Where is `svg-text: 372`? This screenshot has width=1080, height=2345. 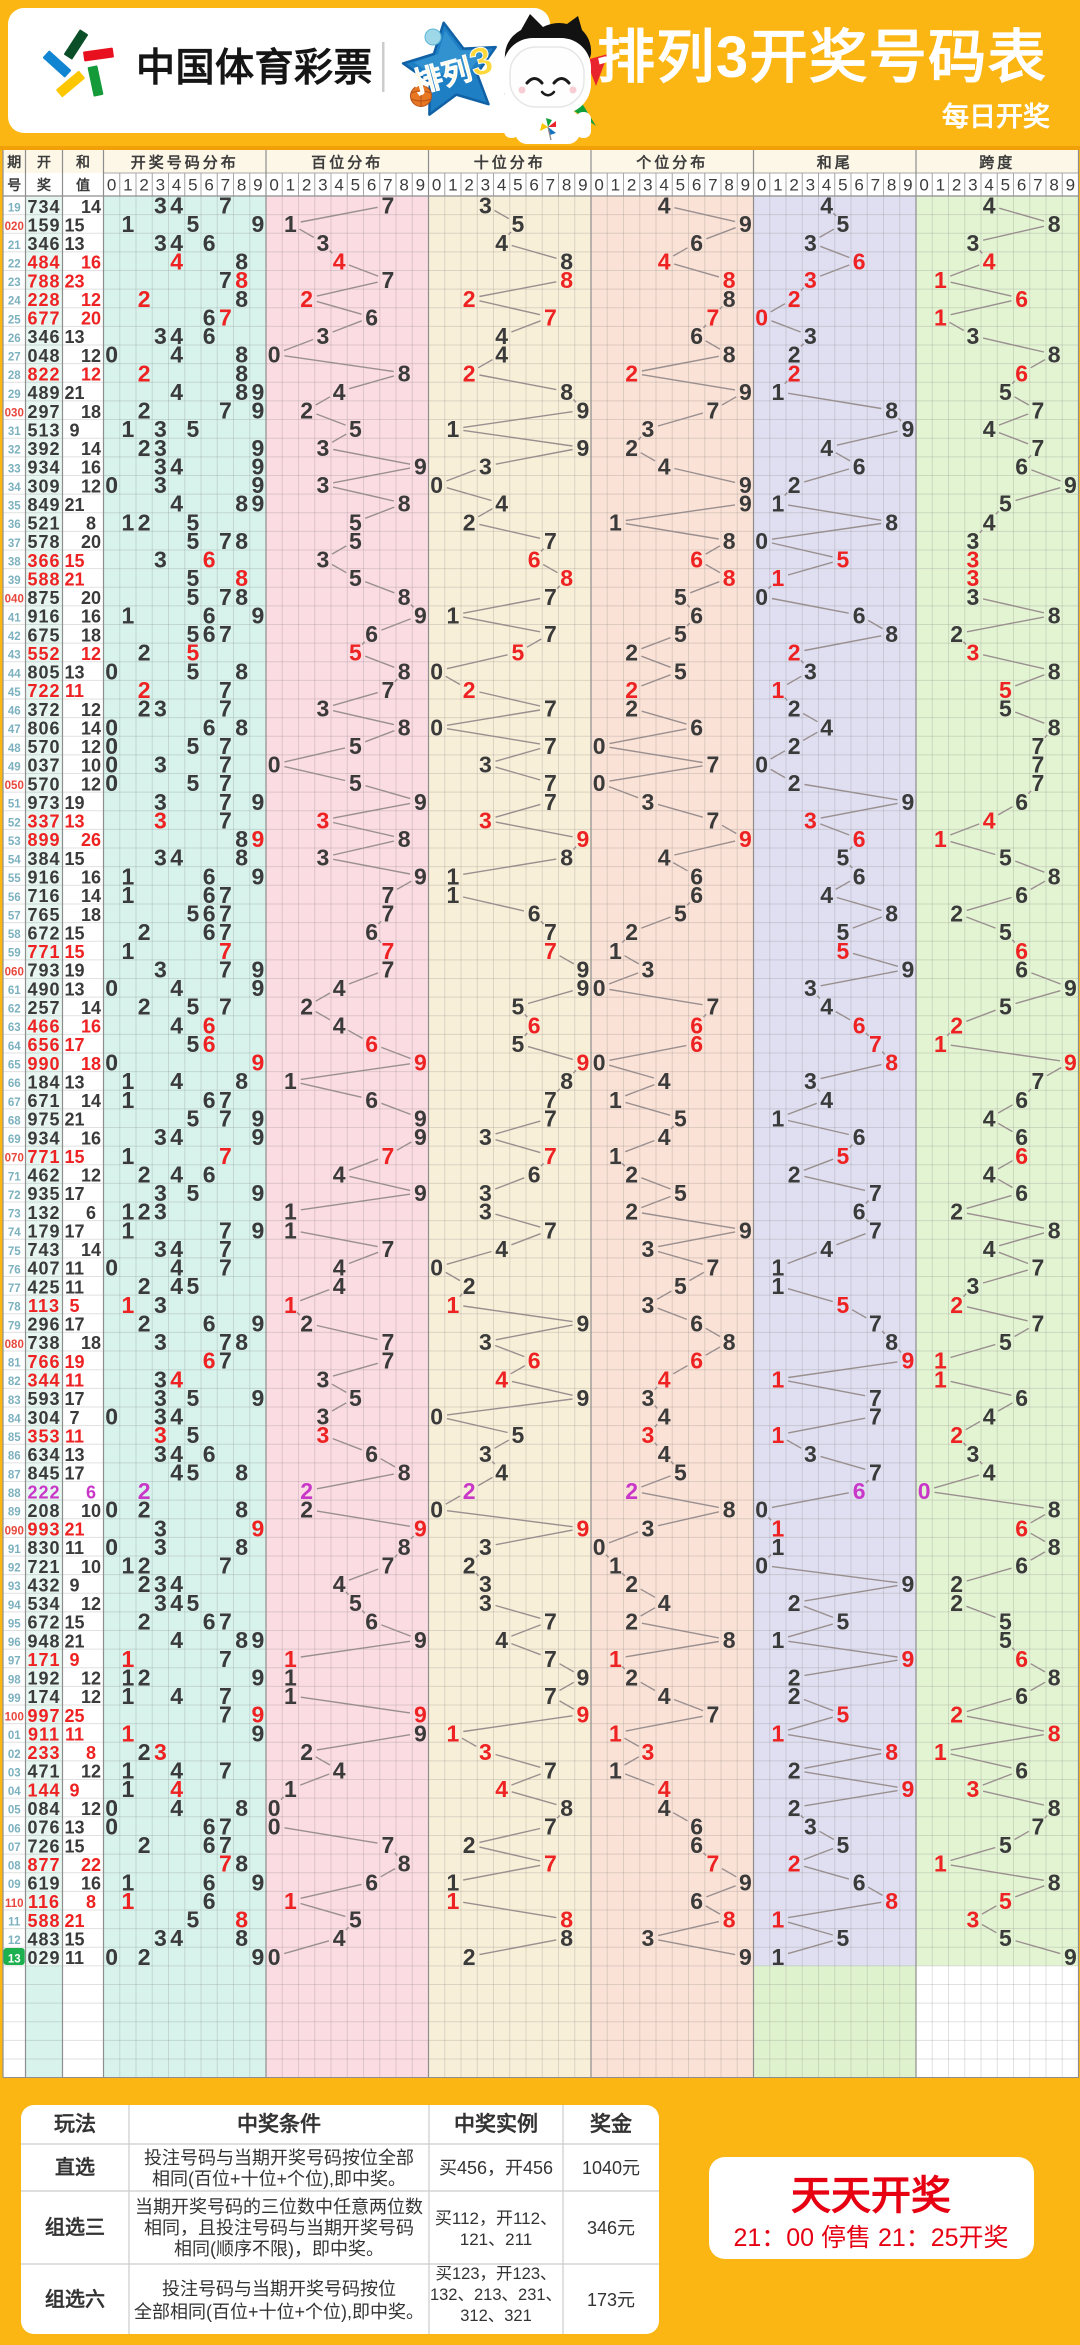
svg-text: 372 is located at coordinates (43, 710).